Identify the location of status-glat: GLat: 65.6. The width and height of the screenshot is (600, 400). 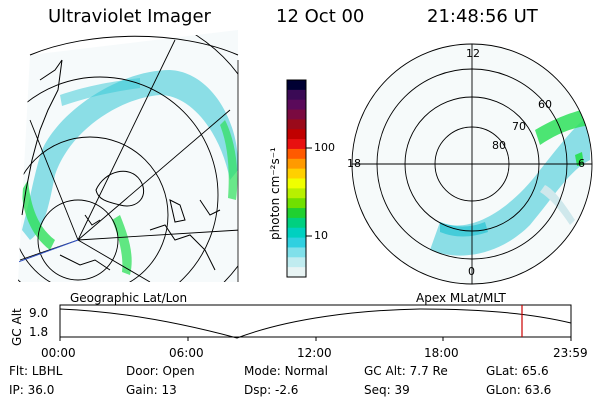
(517, 371).